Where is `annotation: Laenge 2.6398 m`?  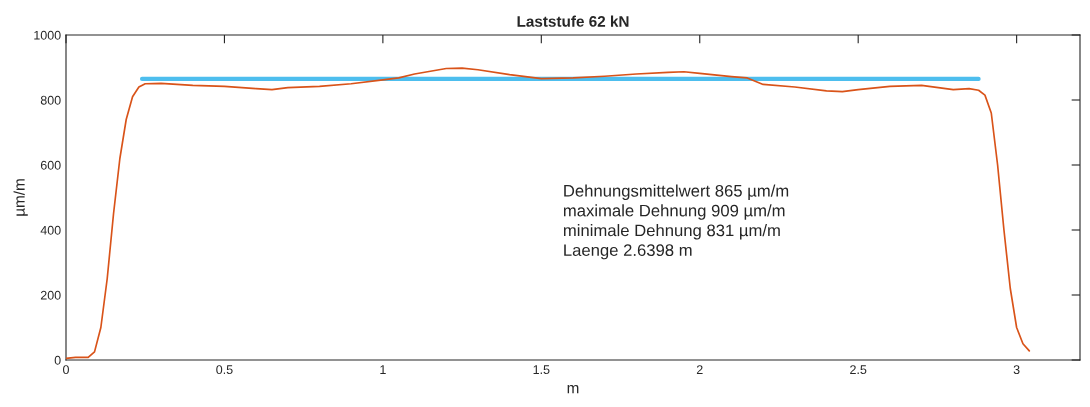
annotation: Laenge 2.6398 m is located at coordinates (628, 252).